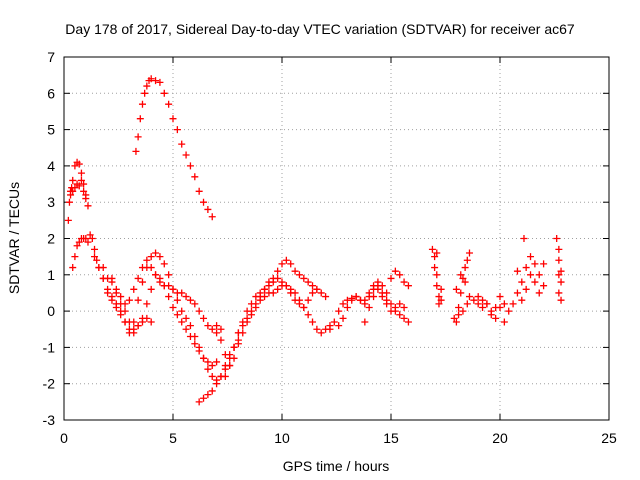 The width and height of the screenshot is (640, 480). Describe the element at coordinates (609, 438) in the screenshot. I see `x-tick-label: 25` at that location.